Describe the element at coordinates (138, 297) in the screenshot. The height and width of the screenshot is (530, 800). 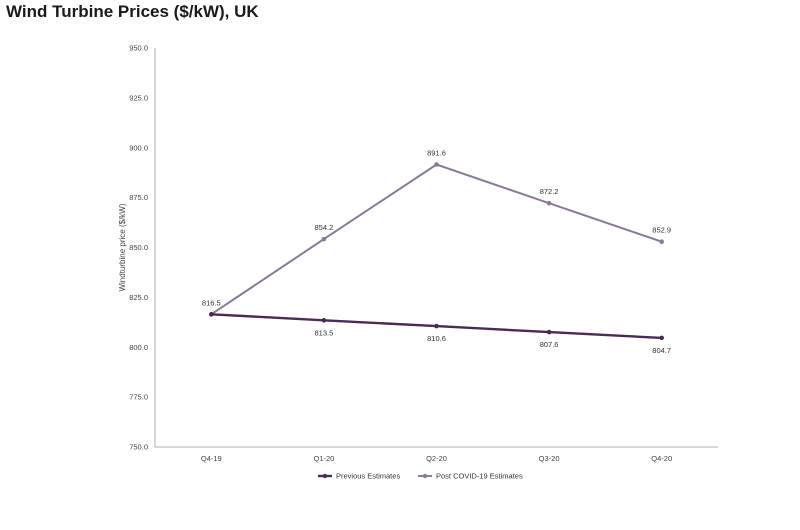
I see `y-tick-label: 825.0` at that location.